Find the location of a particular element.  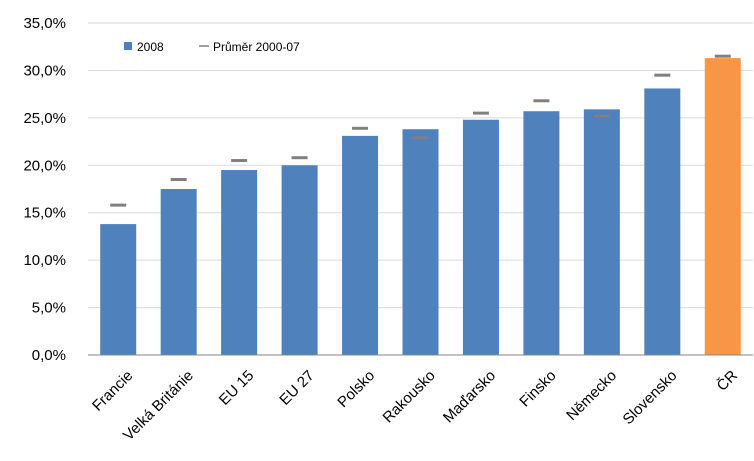

x-category-label: ČR is located at coordinates (727, 380).